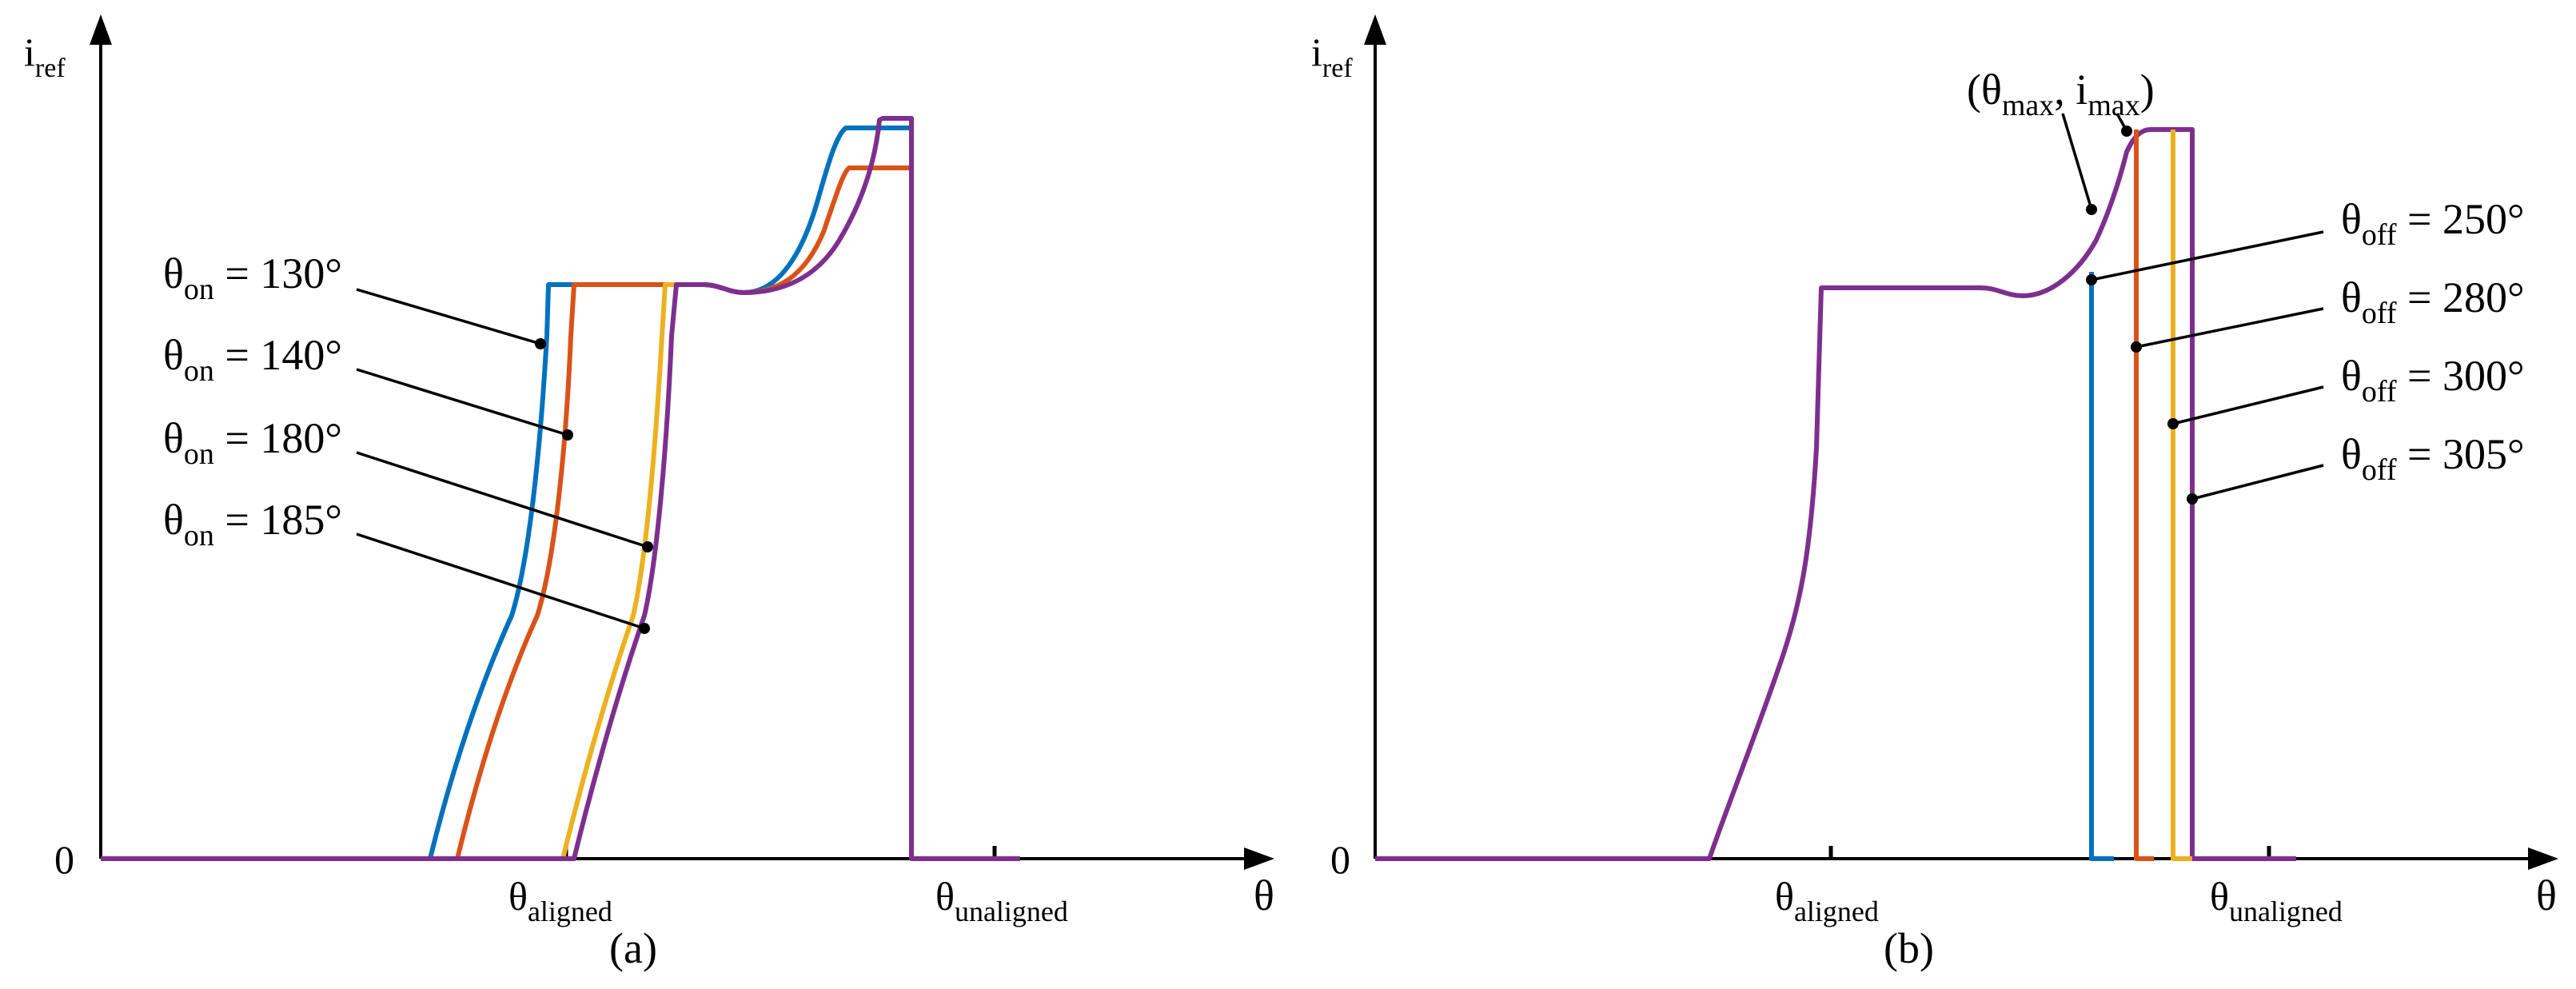  I want to click on y-zero-label-a: 0, so click(64, 859).